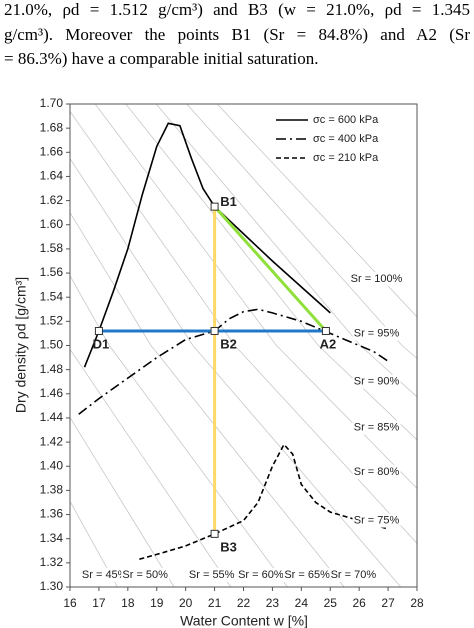 This screenshot has height=628, width=474. Describe the element at coordinates (101, 343) in the screenshot. I see `point-label: D1` at that location.